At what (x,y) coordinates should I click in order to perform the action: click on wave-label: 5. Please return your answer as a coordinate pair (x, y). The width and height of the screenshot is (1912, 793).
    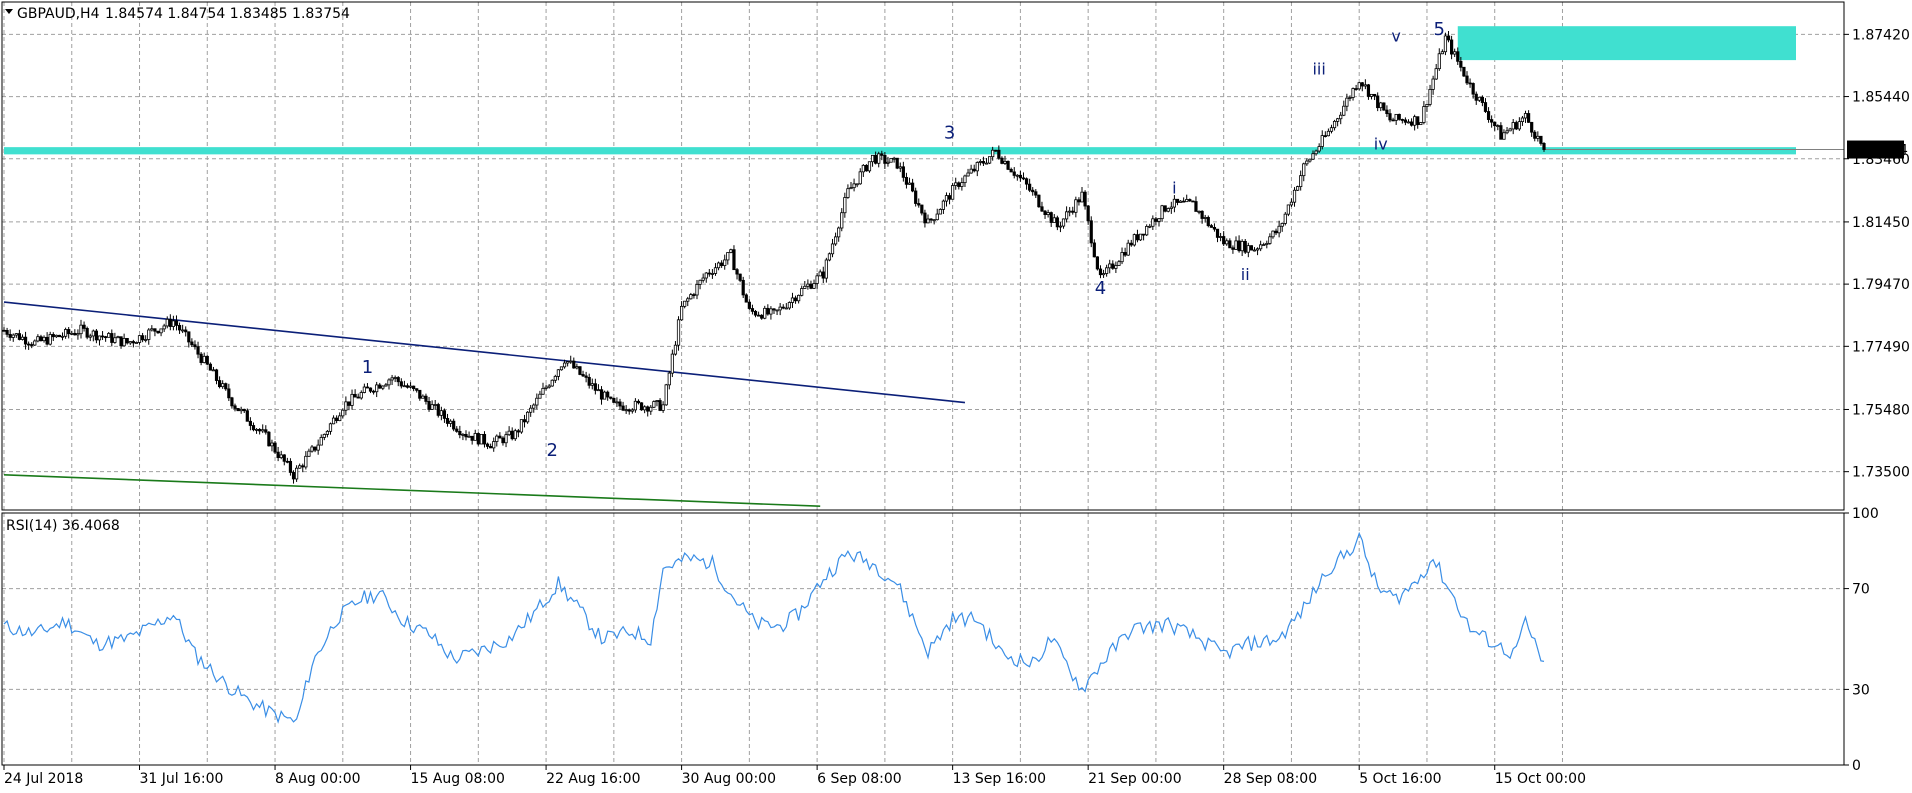
    Looking at the image, I should click on (1439, 29).